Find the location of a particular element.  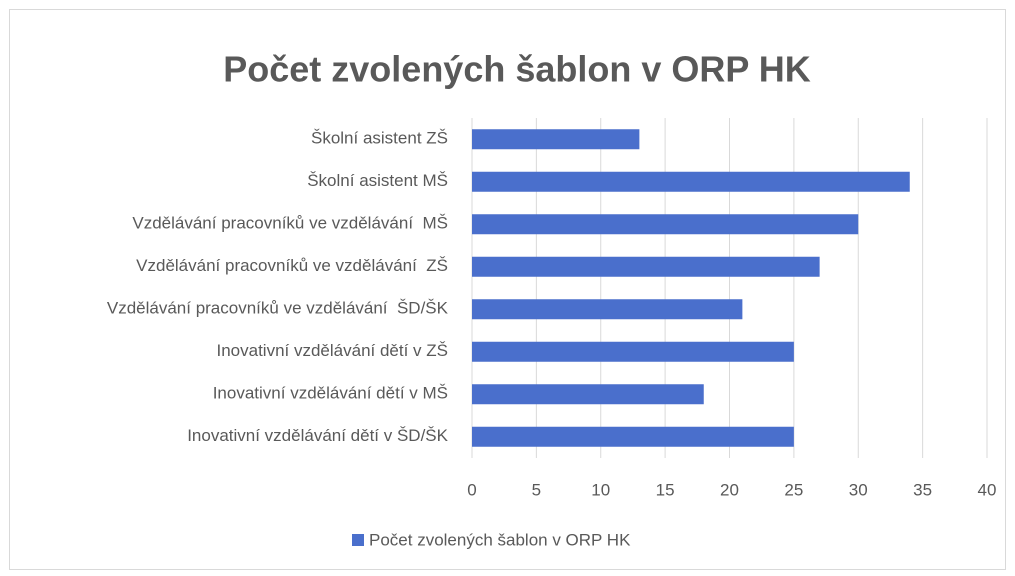

x-tick-label: 5 is located at coordinates (536, 489).